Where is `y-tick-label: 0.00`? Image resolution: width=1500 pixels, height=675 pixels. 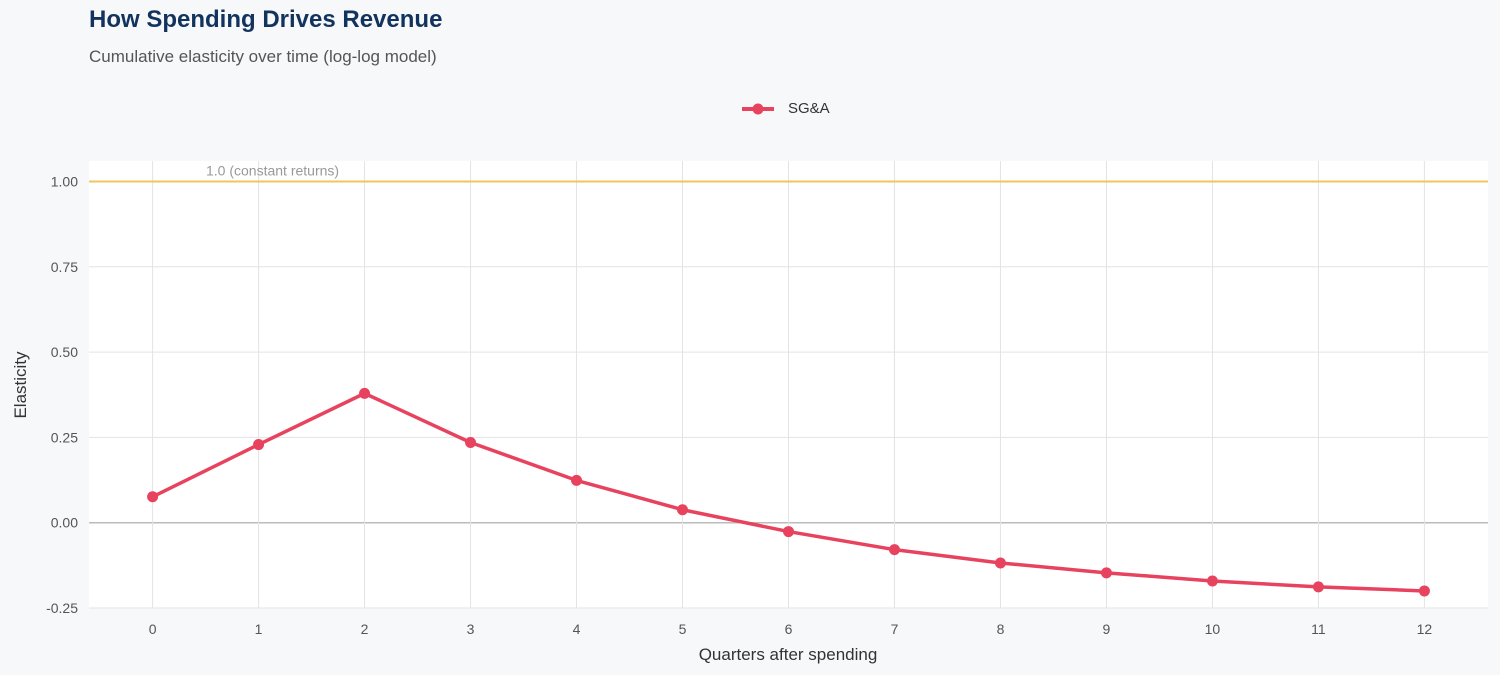
y-tick-label: 0.00 is located at coordinates (64, 523).